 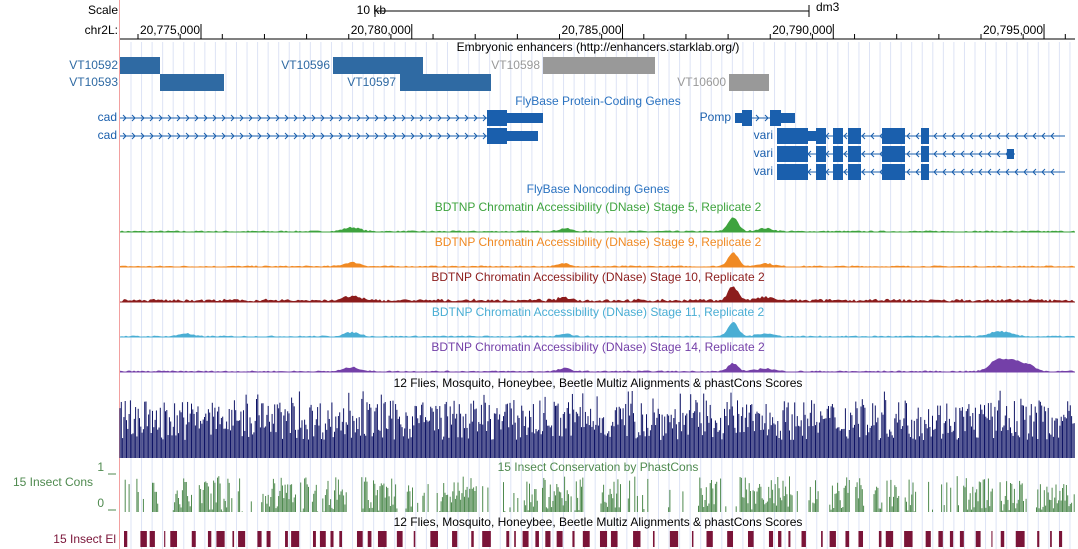 What do you see at coordinates (591, 30) in the screenshot?
I see `ruler-tick-label: 20,785,000` at bounding box center [591, 30].